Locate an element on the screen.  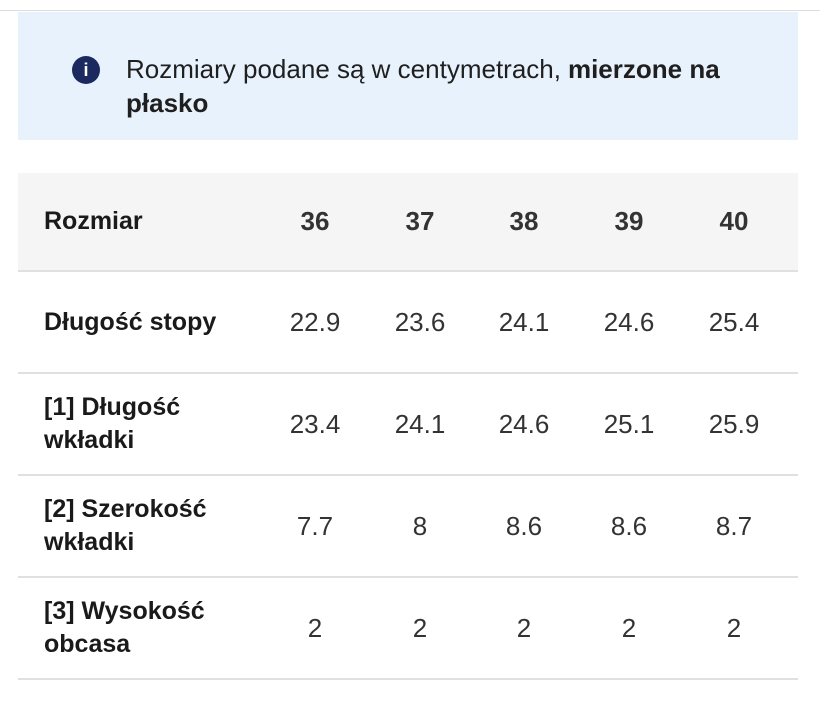
size-value: 25.9 is located at coordinates (734, 423).